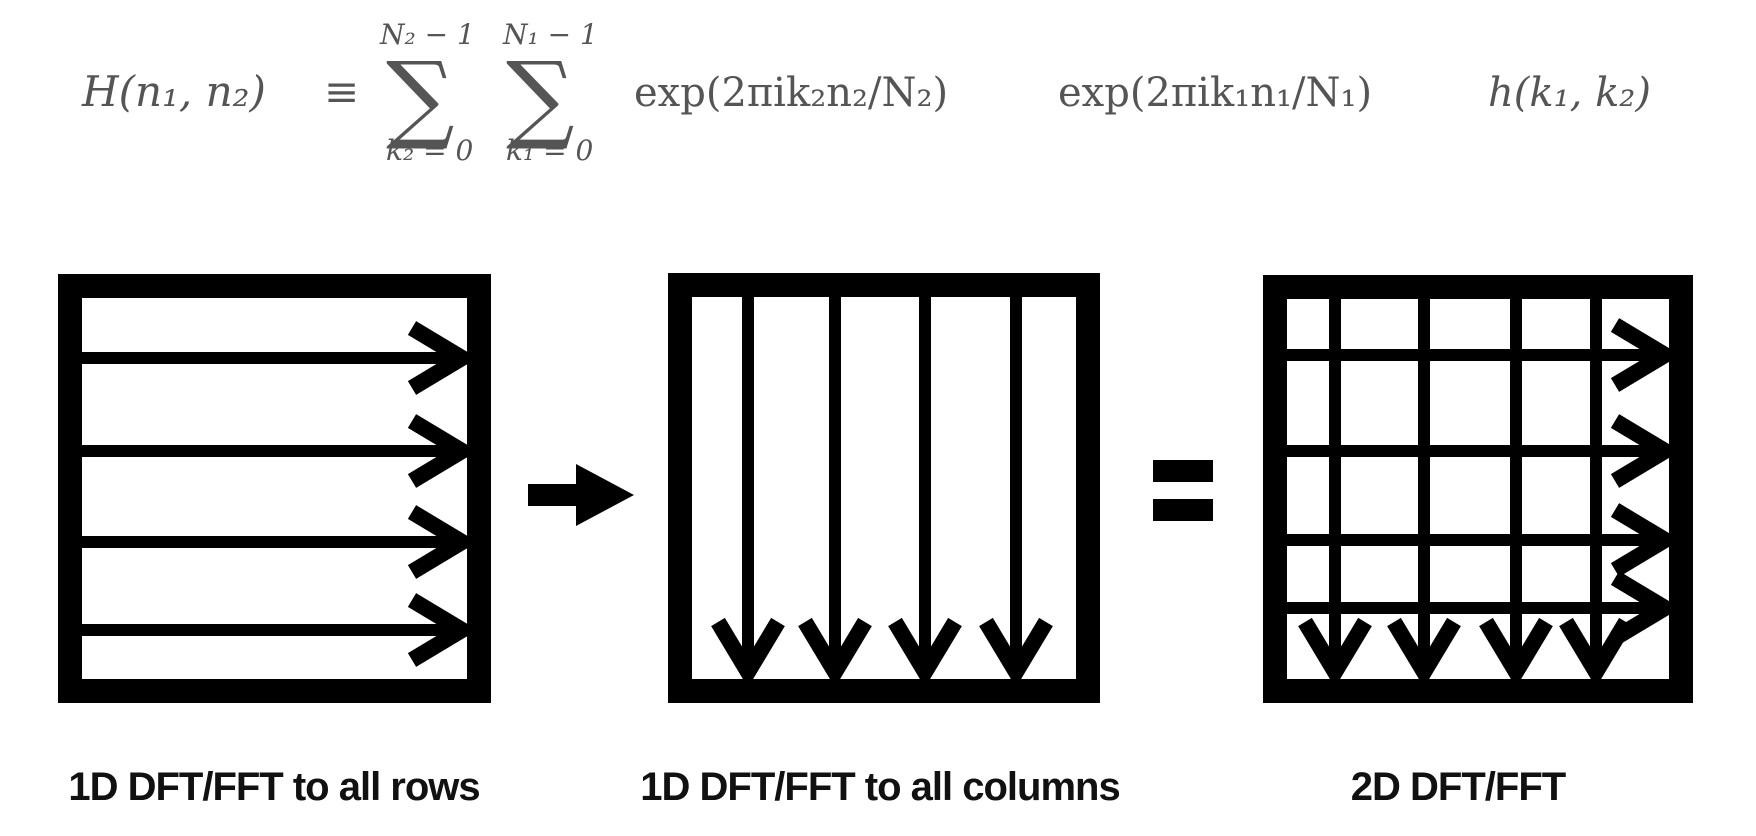  I want to click on sum-inner-lower: k₁ = 0, so click(549, 150).